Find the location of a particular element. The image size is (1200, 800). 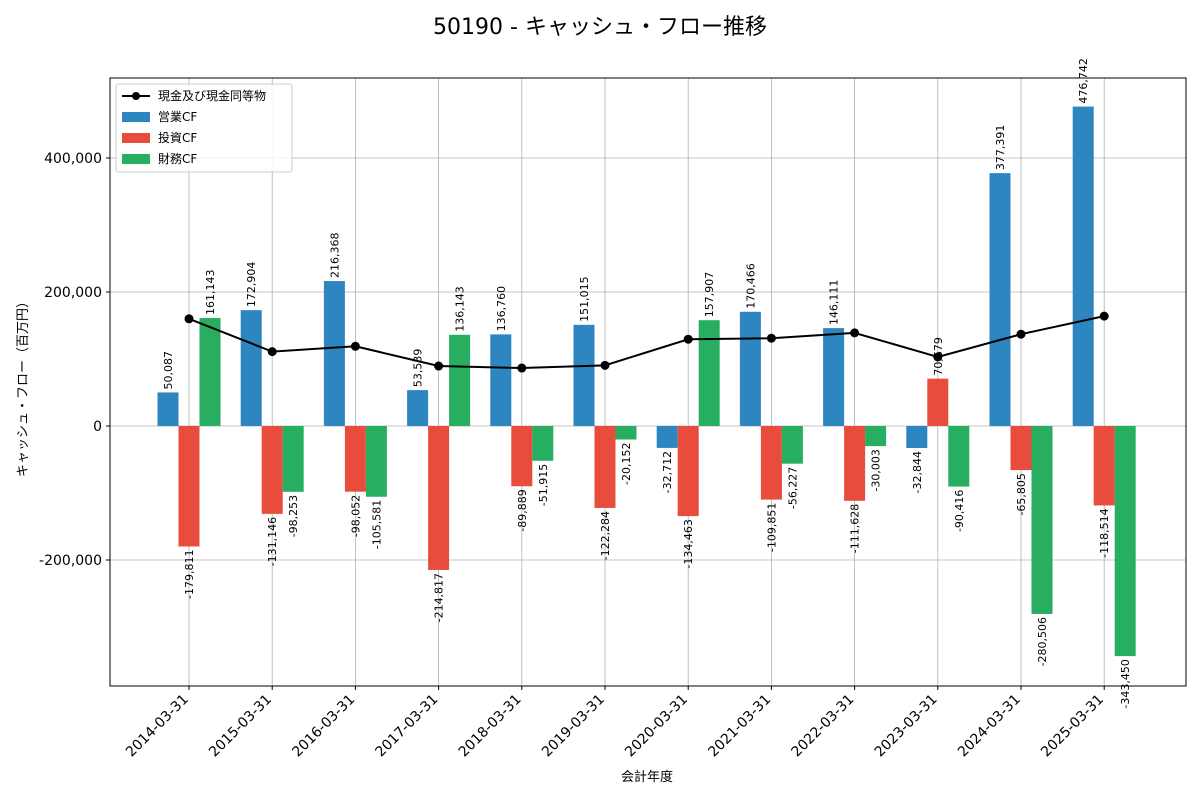

cash-line is located at coordinates (646, 342).